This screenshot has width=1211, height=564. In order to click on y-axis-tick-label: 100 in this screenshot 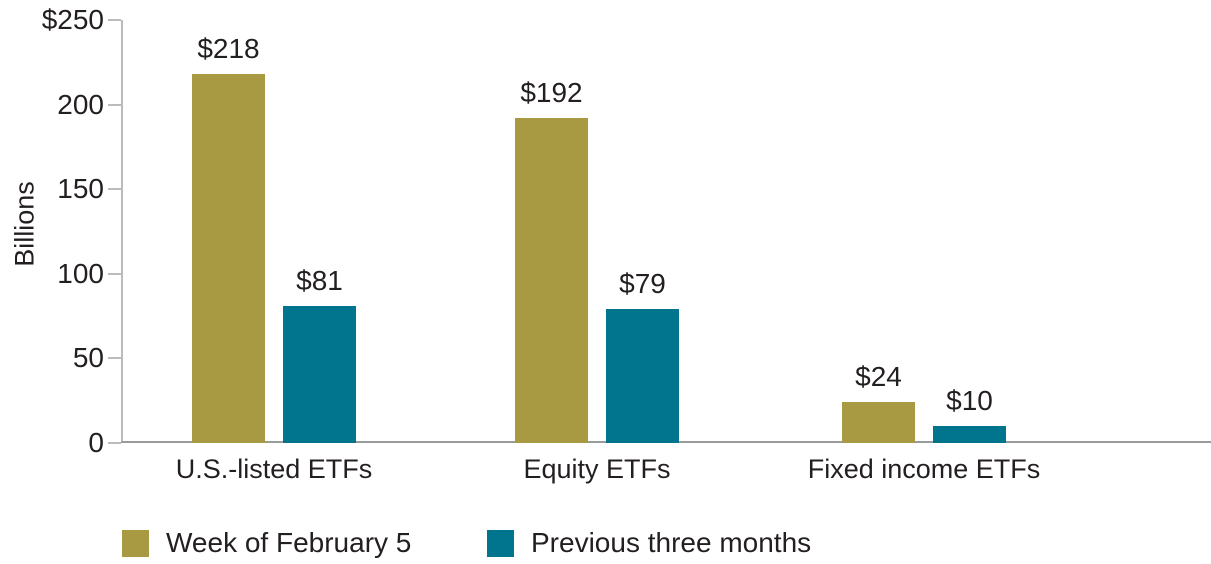, I will do `click(80, 273)`.